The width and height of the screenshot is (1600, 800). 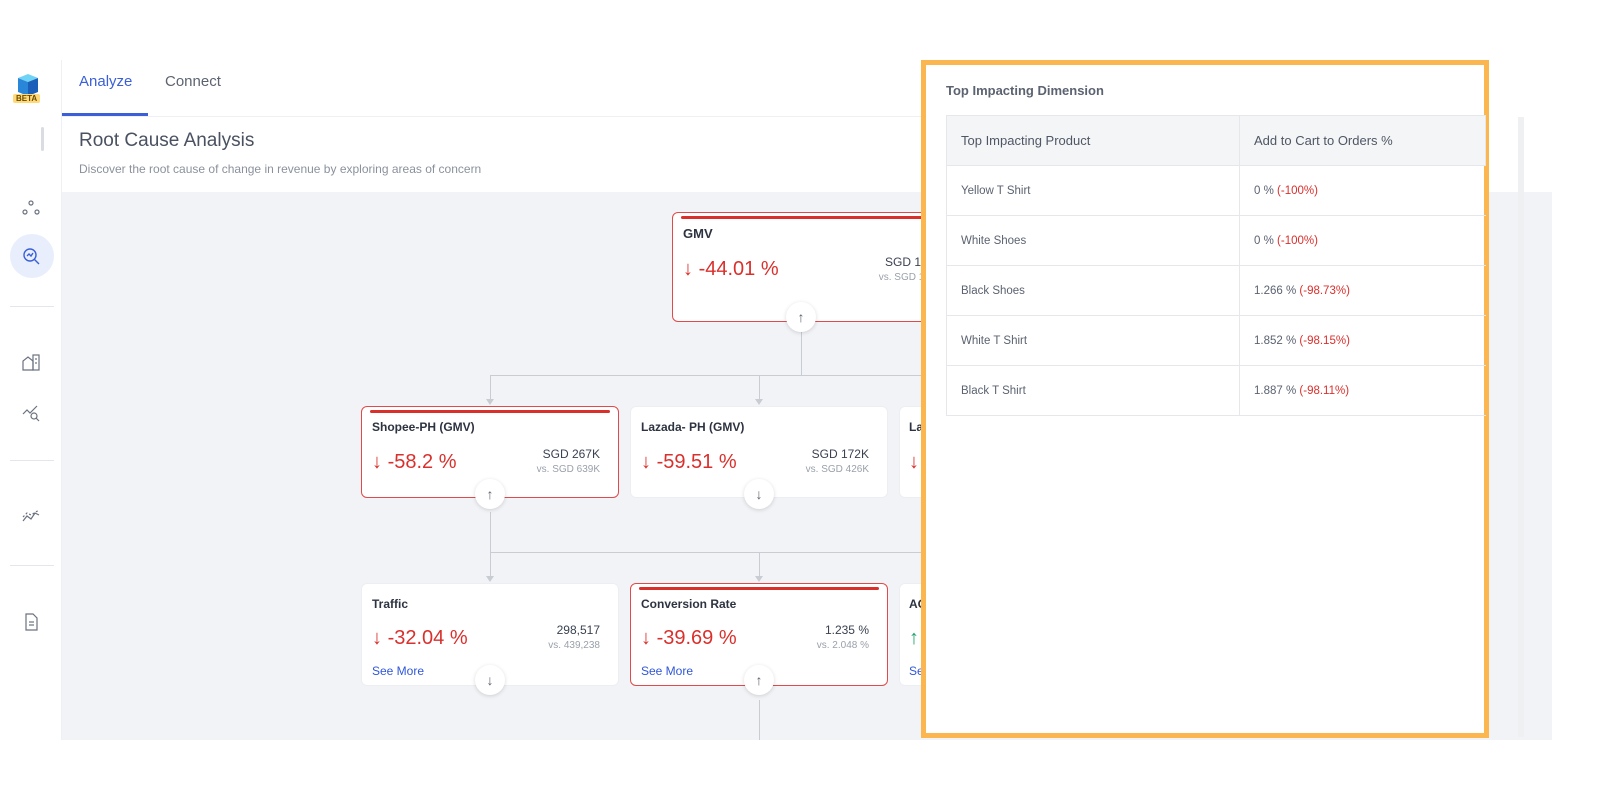 I want to click on page-title: Root Cause Analysis, so click(x=167, y=140).